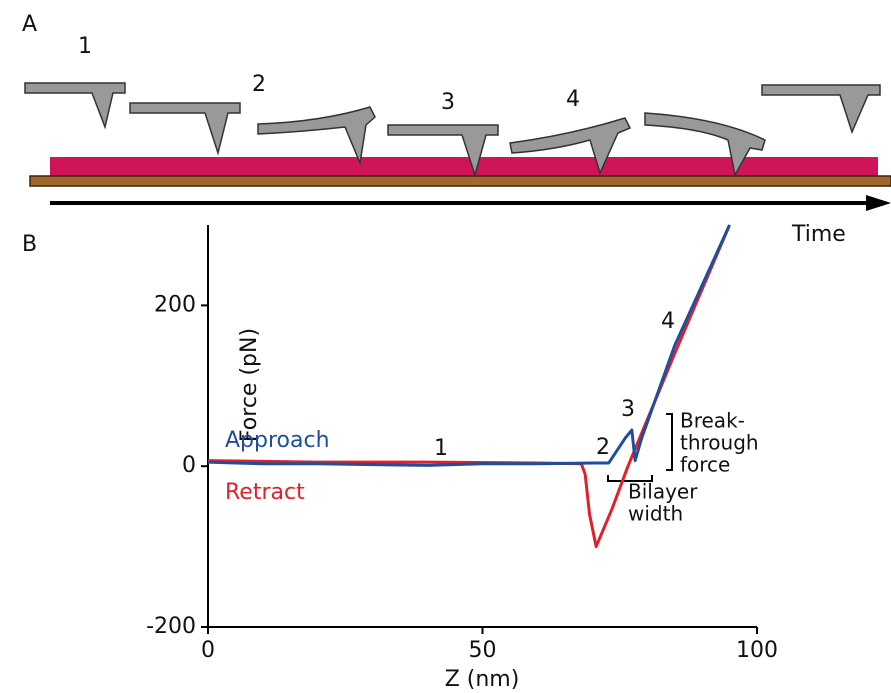 Image resolution: width=891 pixels, height=693 pixels. Describe the element at coordinates (448, 102) in the screenshot. I see `stage-label: 3` at that location.